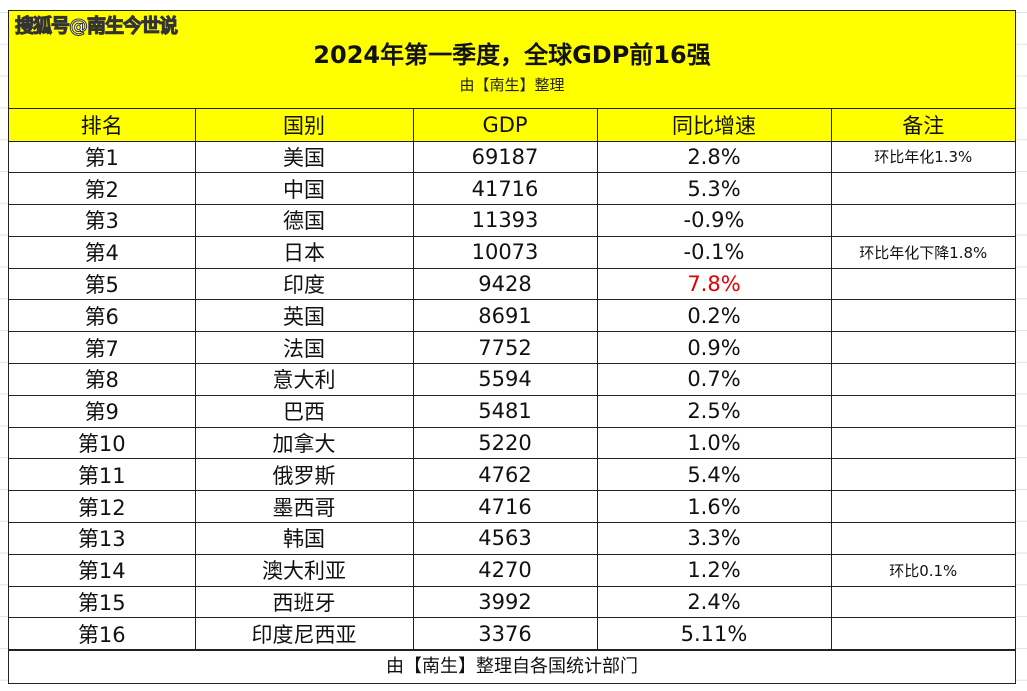 The image size is (1027, 691). Describe the element at coordinates (505, 570) in the screenshot. I see `gdp-cell: 4270` at that location.